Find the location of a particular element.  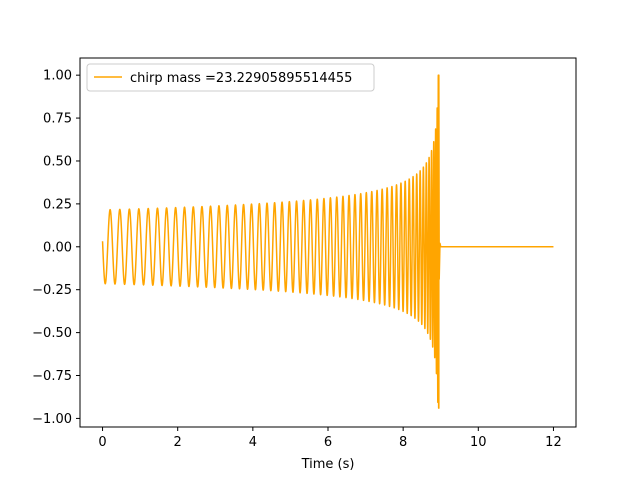

x-tick-label: 4 is located at coordinates (253, 442).